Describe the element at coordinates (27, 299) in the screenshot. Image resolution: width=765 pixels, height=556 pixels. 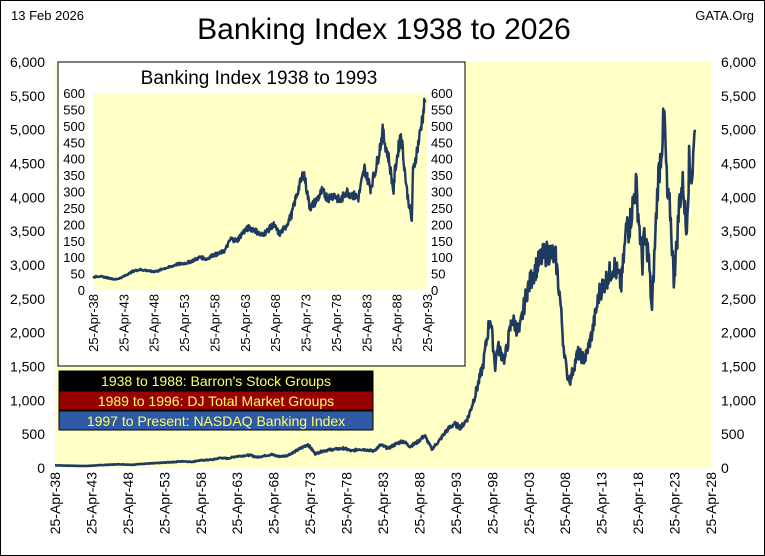
I see `y-tick-label: 2,500` at that location.